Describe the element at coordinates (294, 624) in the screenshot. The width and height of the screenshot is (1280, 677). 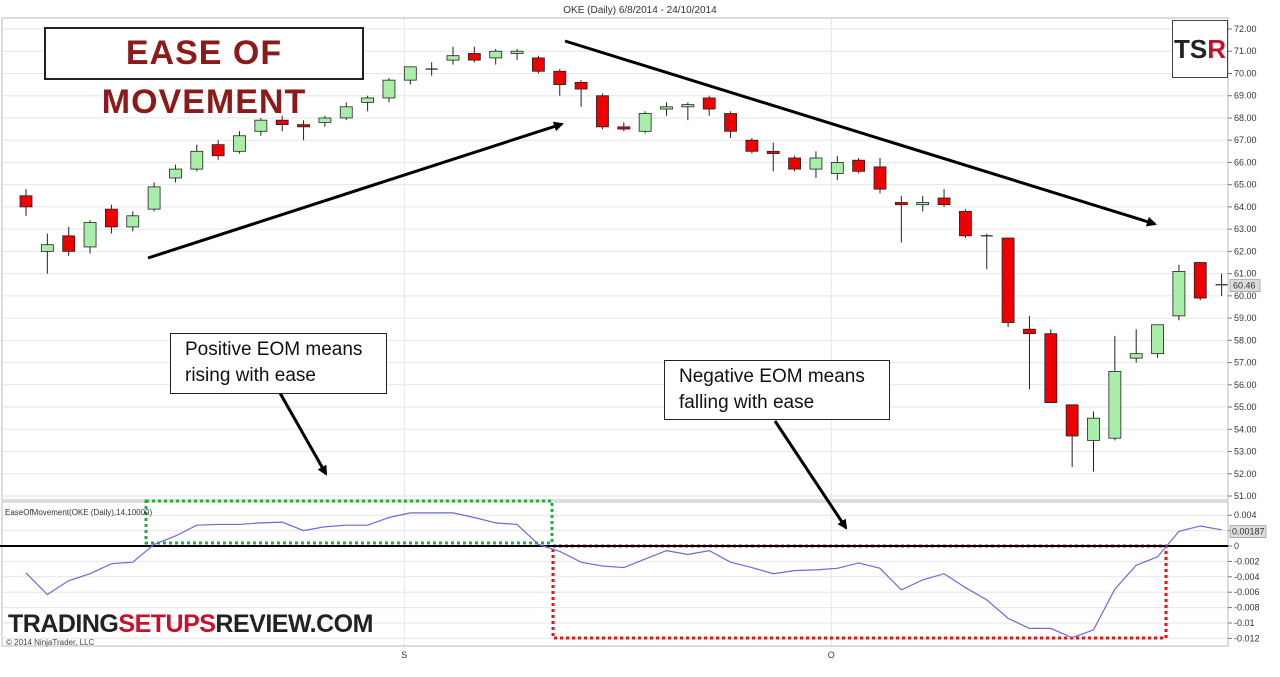
I see `brand-part: REVIEW.COM` at that location.